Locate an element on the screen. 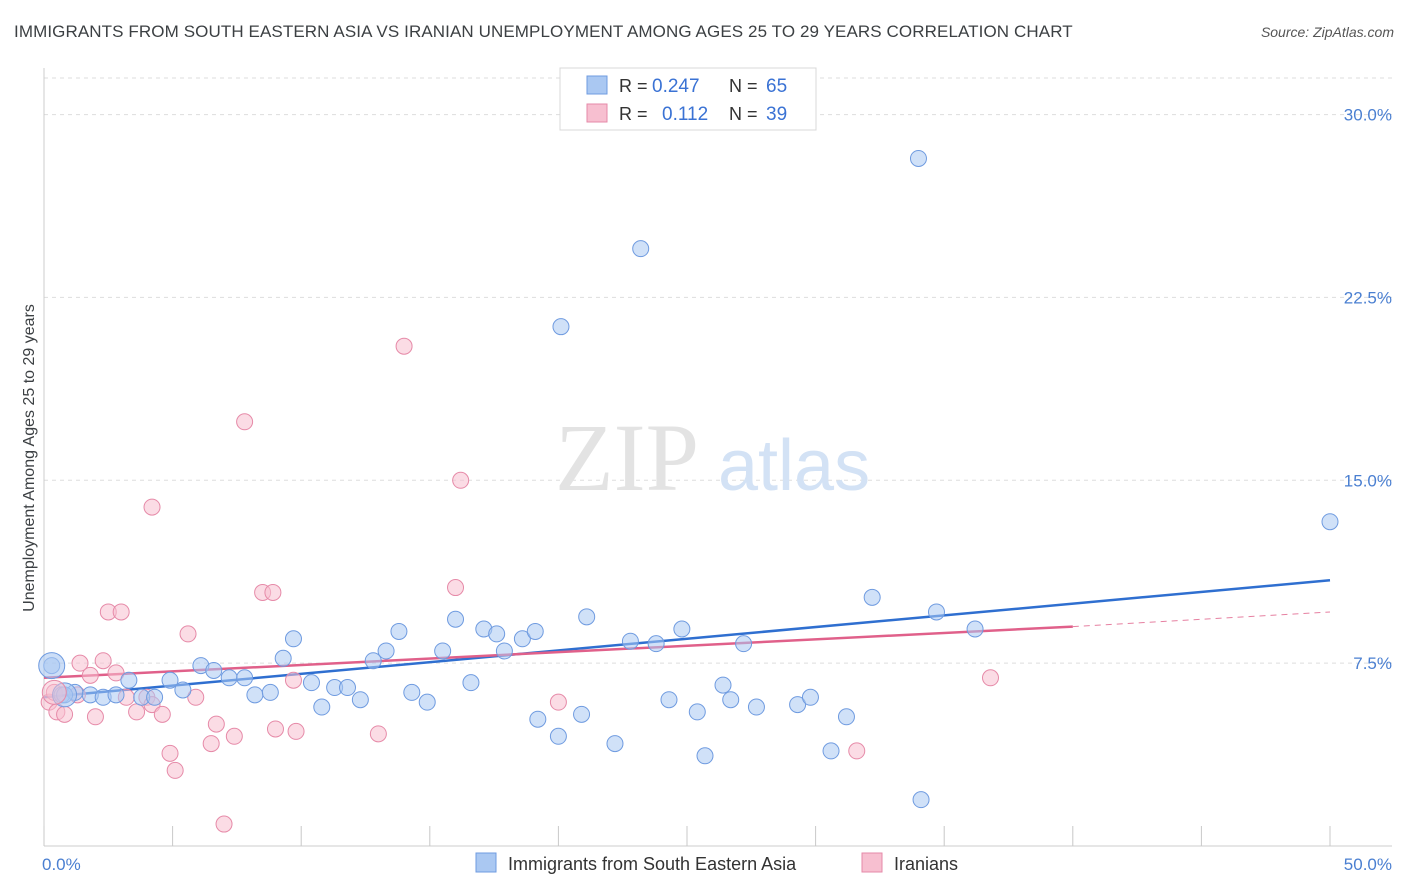  legend: R = 0.247 N = 65 R = 0.112 N = 39 is located at coordinates (688, 99).